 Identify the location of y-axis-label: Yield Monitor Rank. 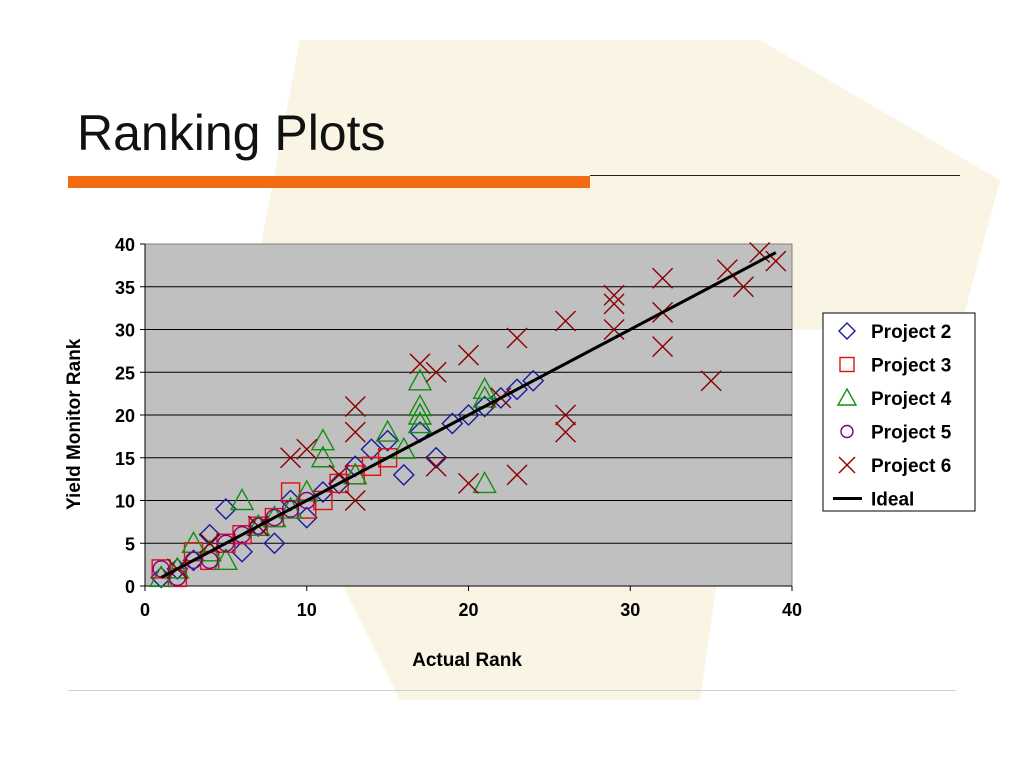
(74, 424).